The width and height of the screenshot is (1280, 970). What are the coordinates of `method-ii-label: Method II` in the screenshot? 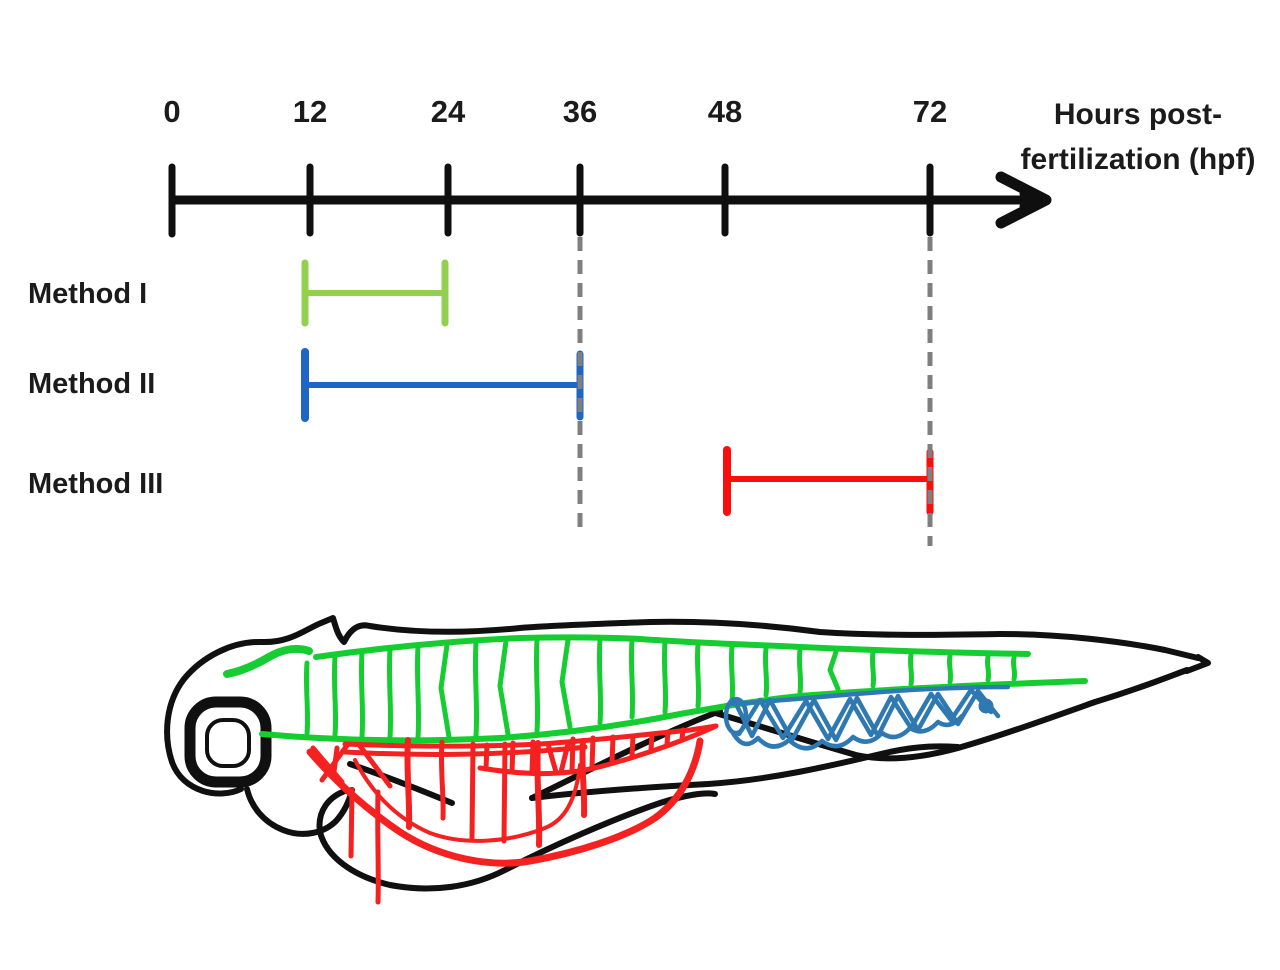 It's located at (92, 384).